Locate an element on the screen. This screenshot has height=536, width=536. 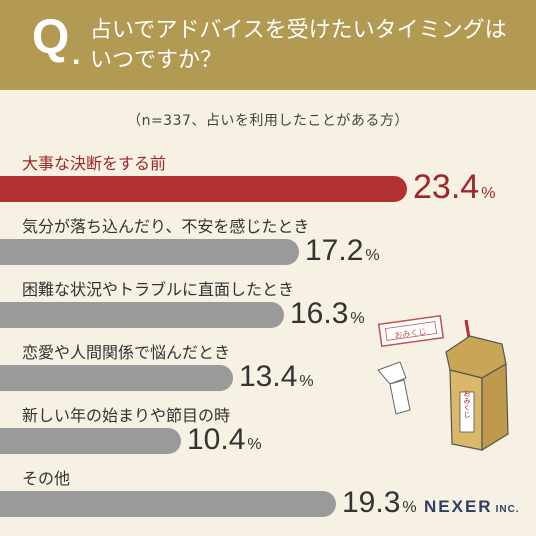
value-label: 16.3% is located at coordinates (327, 314).